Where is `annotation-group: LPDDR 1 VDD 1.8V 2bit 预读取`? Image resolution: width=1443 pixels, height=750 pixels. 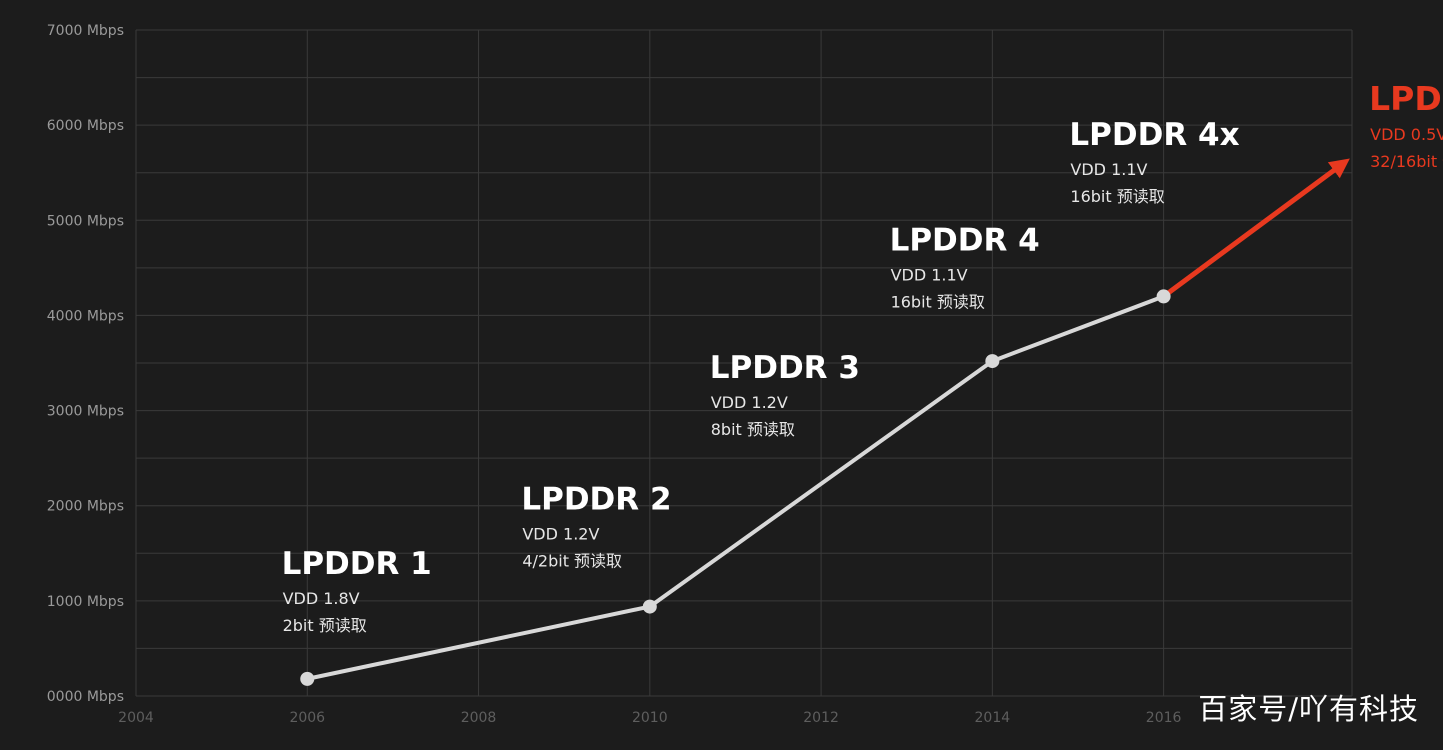
annotation-group: LPDDR 1 VDD 1.8V 2bit 预读取 is located at coordinates (357, 590).